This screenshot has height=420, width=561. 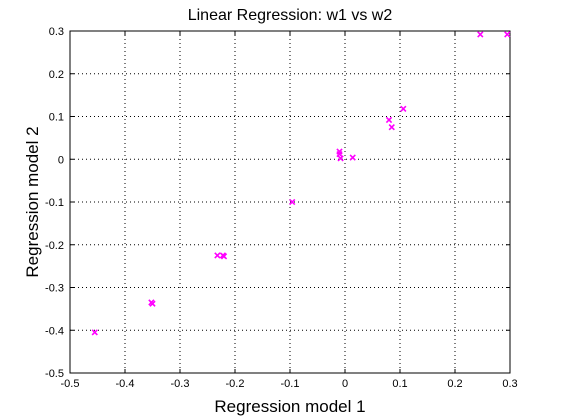 I want to click on y-tick-label: -0.1, so click(x=54, y=203).